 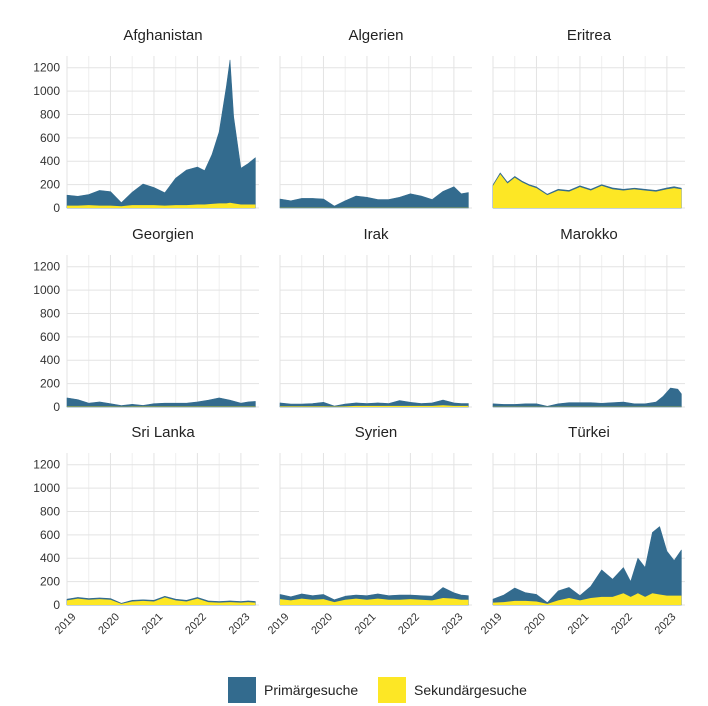 What do you see at coordinates (163, 432) in the screenshot?
I see `panel-title: Sri Lanka` at bounding box center [163, 432].